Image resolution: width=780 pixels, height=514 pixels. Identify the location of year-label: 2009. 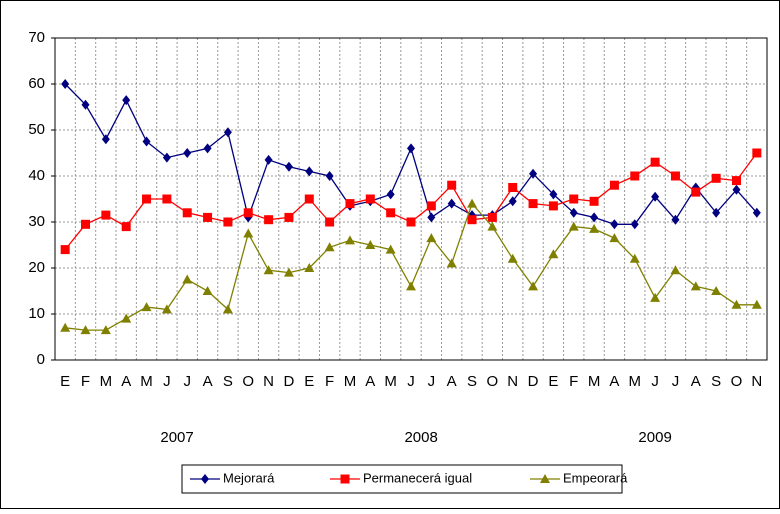
(654, 437).